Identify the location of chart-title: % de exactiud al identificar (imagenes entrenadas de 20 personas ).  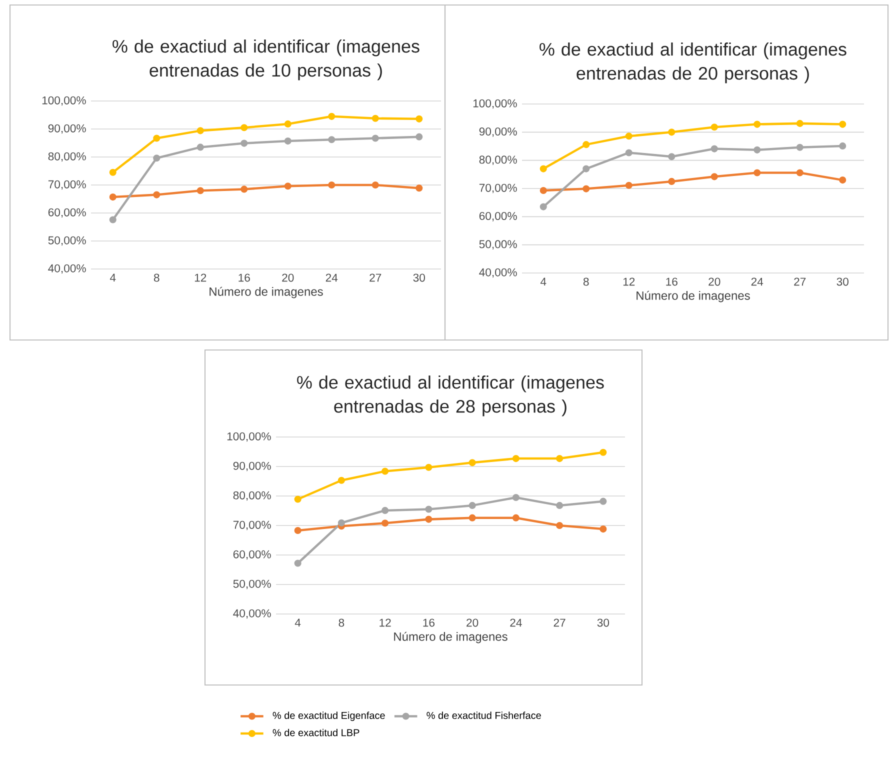
(693, 63).